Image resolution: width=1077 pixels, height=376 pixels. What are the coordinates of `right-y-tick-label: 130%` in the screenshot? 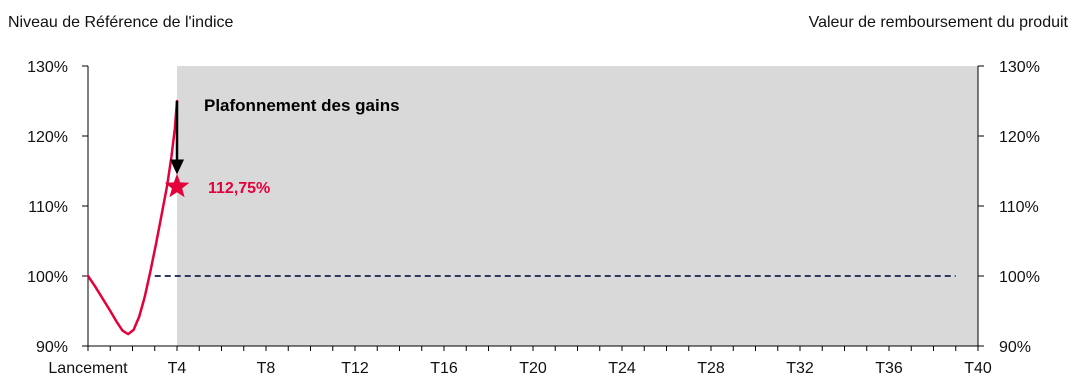 It's located at (1019, 67).